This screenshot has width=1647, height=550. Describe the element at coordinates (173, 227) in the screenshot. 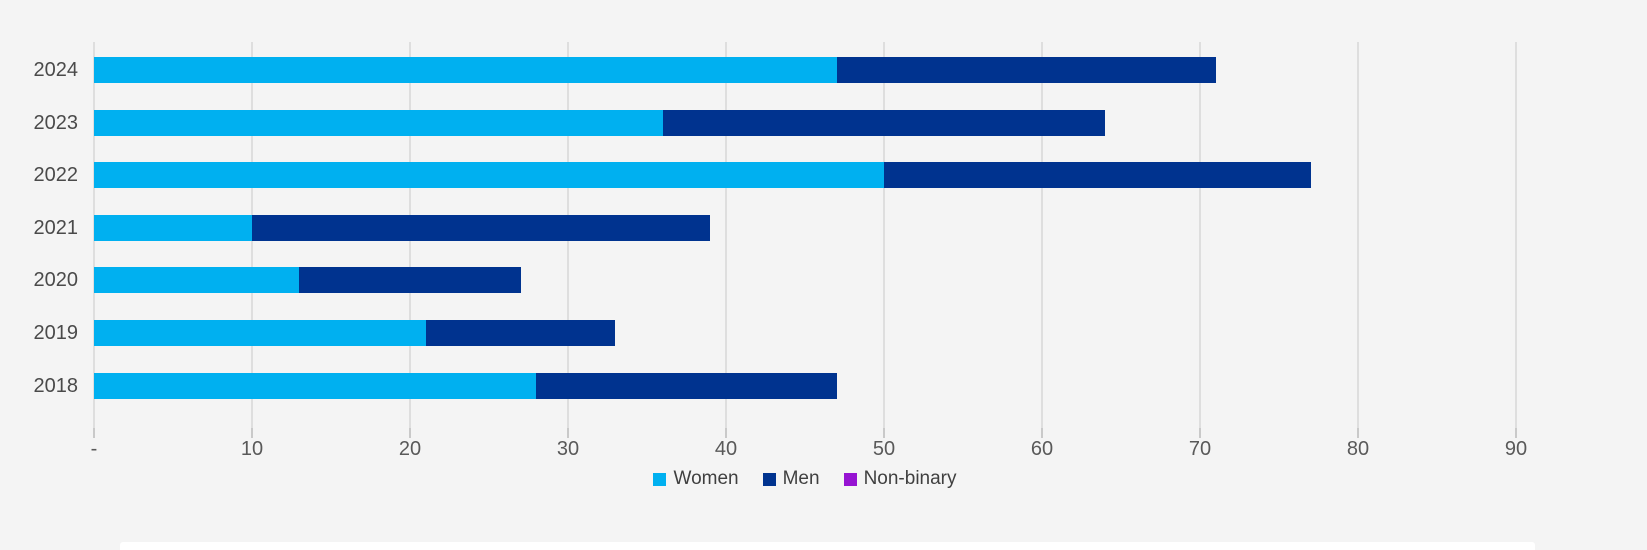

I see `bar-segment-women-2021` at that location.